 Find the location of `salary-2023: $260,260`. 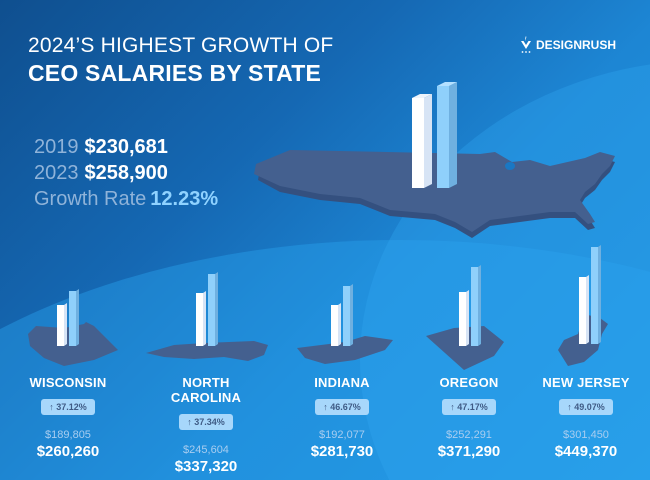

salary-2023: $260,260 is located at coordinates (68, 451).